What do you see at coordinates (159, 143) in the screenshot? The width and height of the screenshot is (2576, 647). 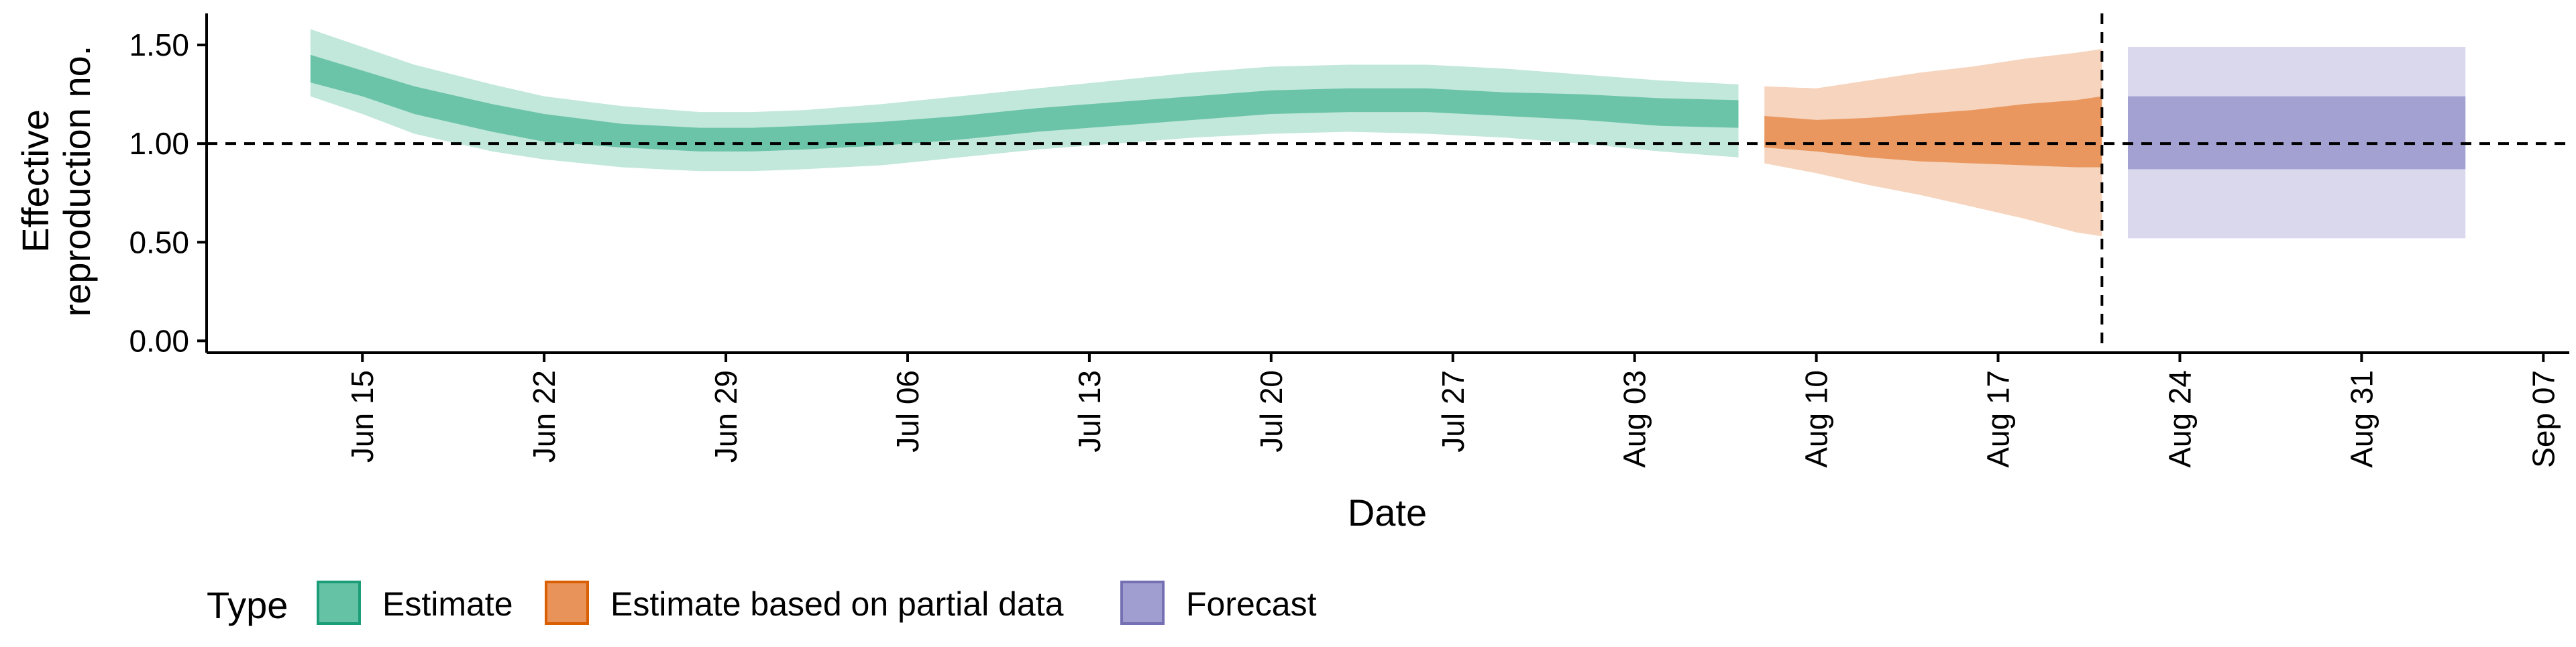 I see `y-tick-label: 1.00` at bounding box center [159, 143].